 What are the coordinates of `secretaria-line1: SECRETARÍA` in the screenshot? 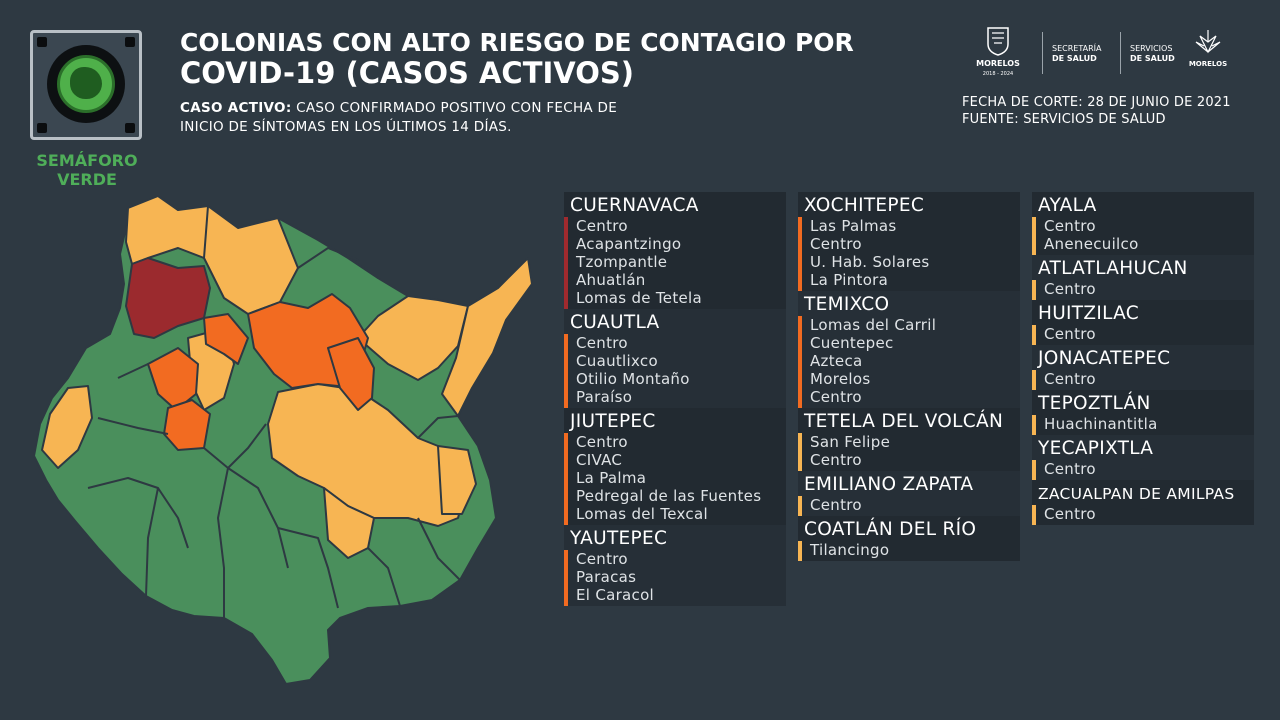 It's located at (1077, 48).